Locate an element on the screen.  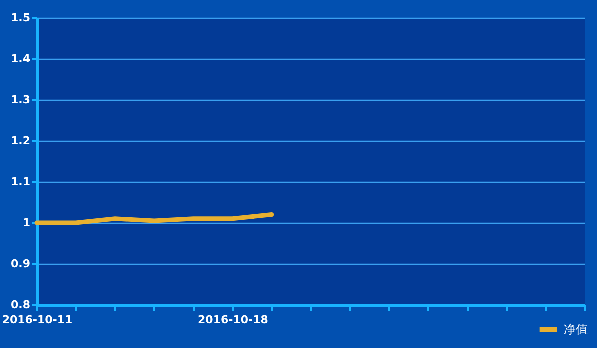
x-tick-label: 2016-10-11 is located at coordinates (37, 320).